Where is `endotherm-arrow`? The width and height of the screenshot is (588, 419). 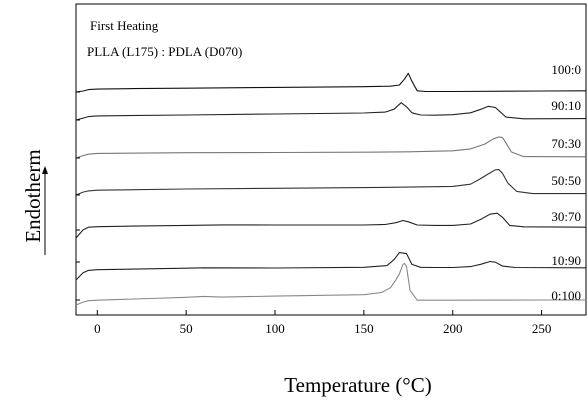
endotherm-arrow is located at coordinates (45, 210).